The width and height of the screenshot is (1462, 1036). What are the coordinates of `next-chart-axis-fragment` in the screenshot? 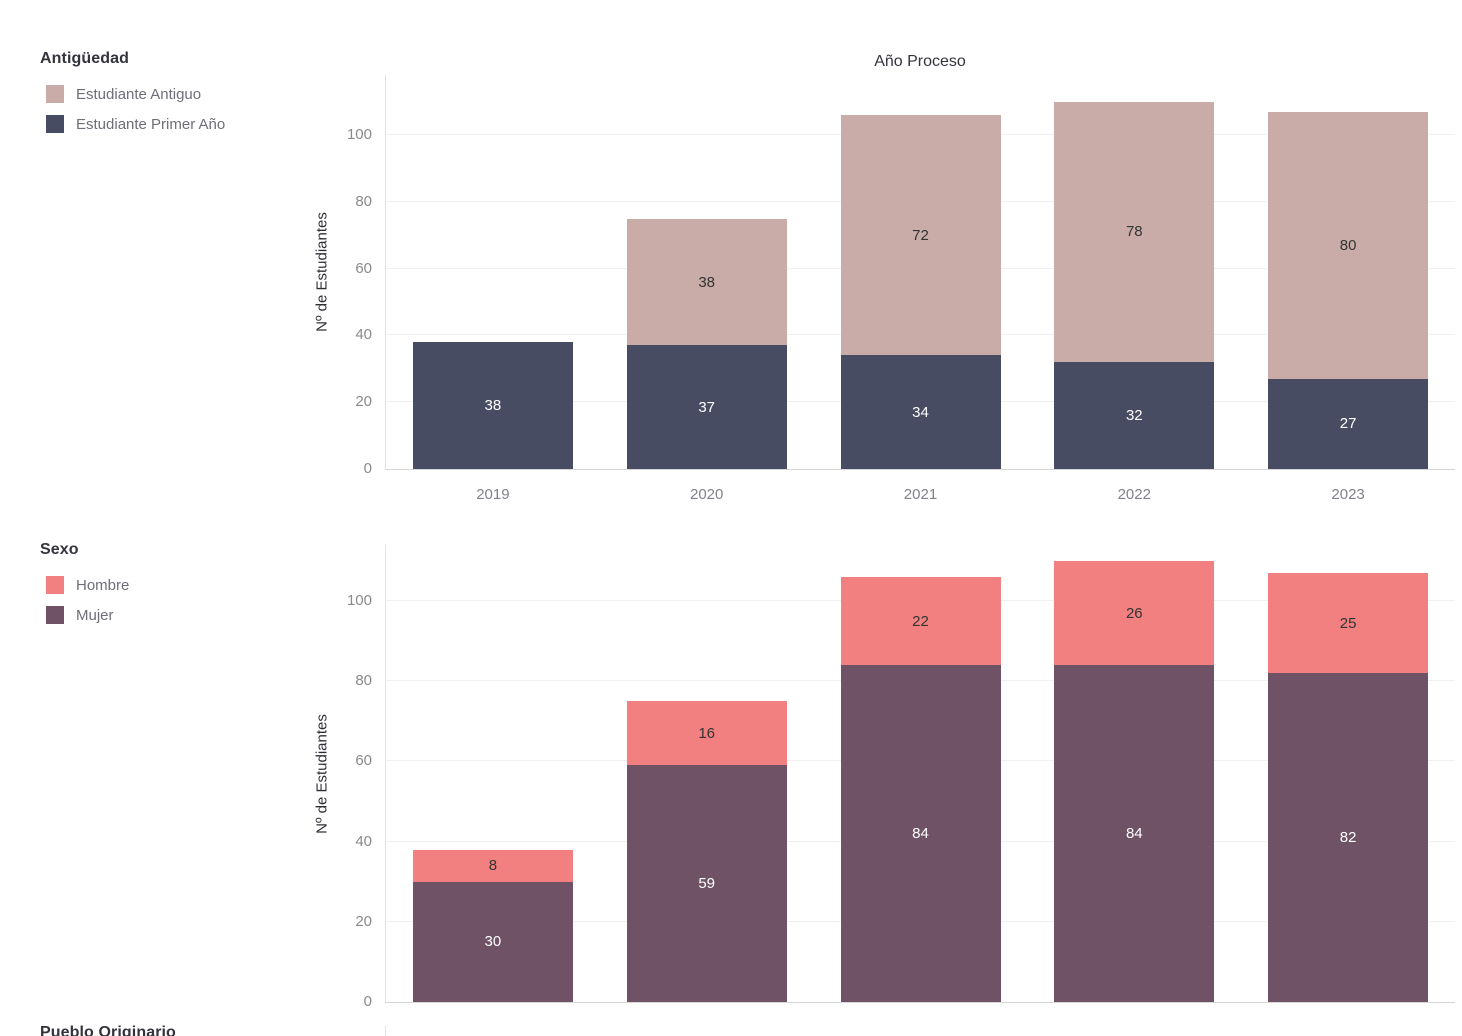 It's located at (385, 1031).